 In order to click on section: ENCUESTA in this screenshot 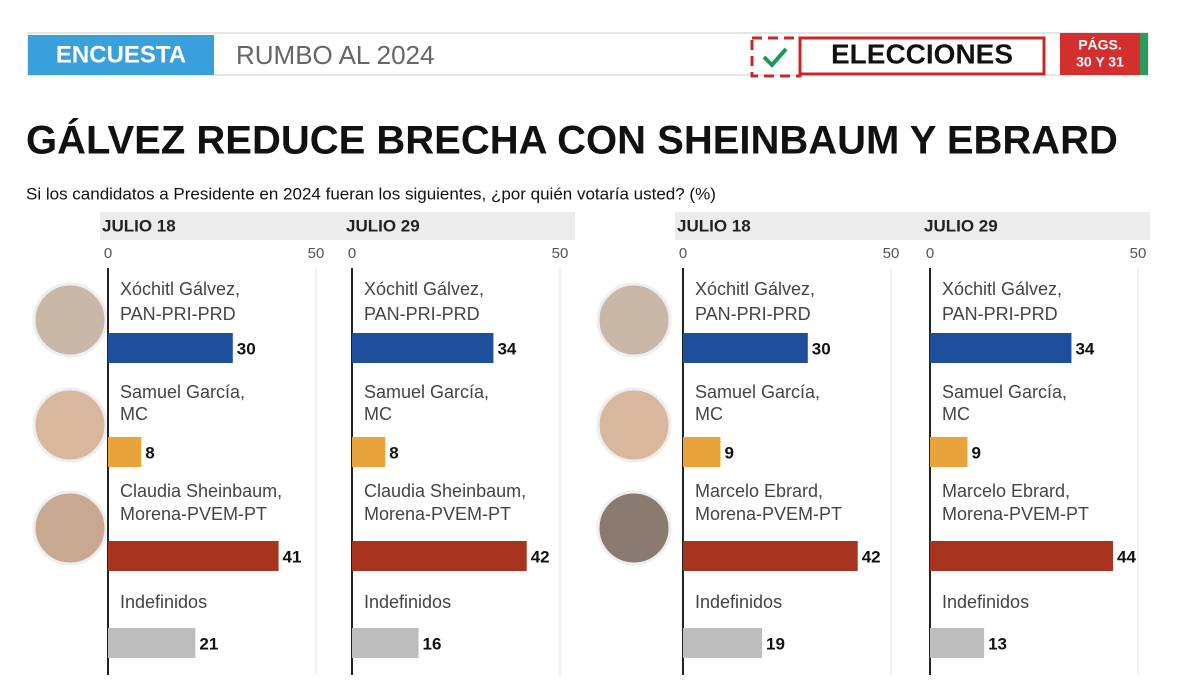, I will do `click(121, 54)`.